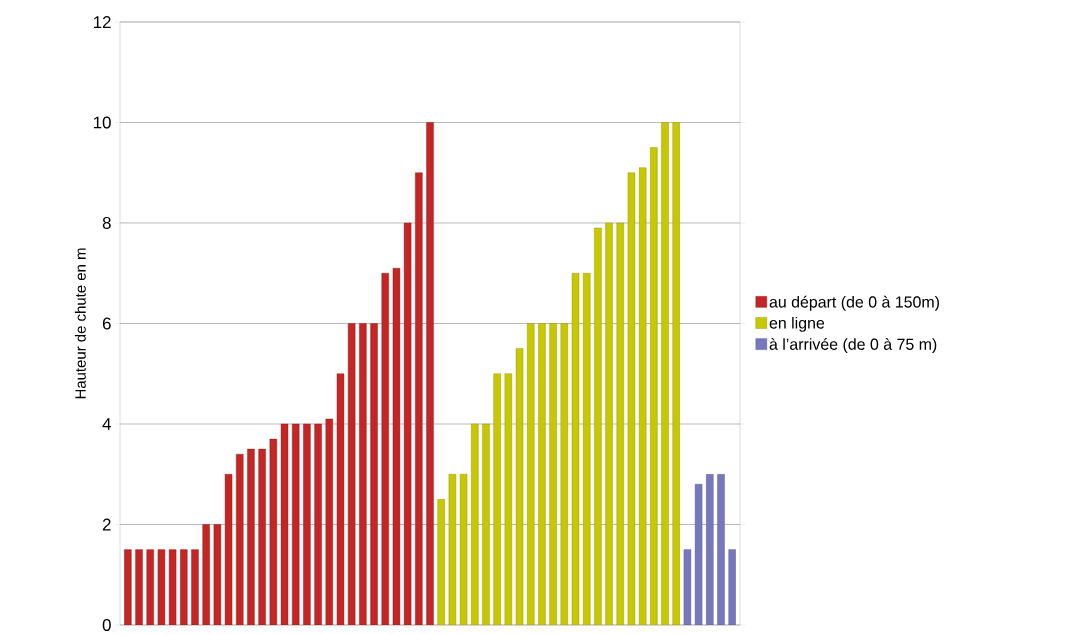 The width and height of the screenshot is (1083, 635). What do you see at coordinates (106, 222) in the screenshot?
I see `y-tick-label: 8` at bounding box center [106, 222].